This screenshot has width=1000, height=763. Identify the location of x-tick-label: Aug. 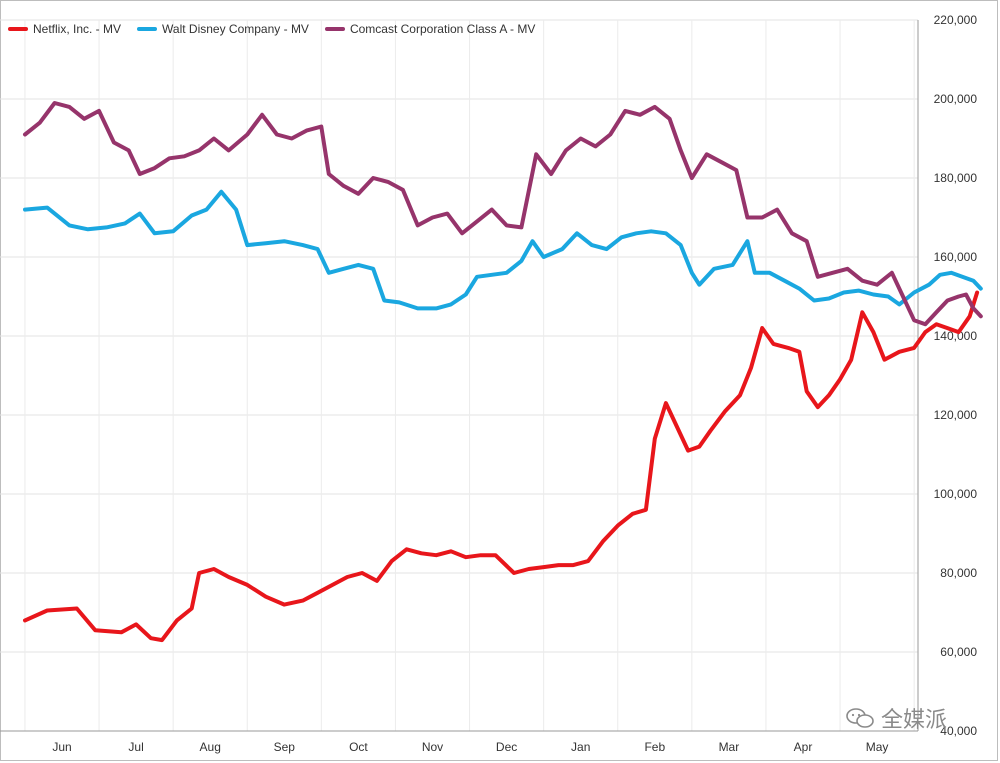
(210, 747).